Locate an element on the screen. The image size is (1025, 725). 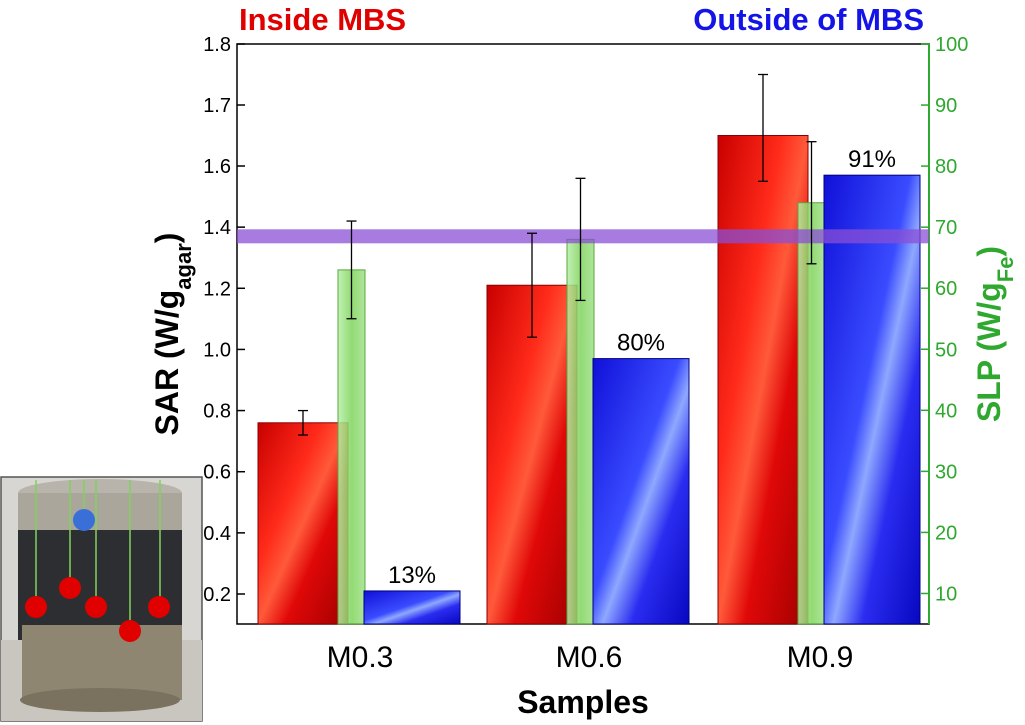
left-tick-label: 1.2 is located at coordinates (217, 289).